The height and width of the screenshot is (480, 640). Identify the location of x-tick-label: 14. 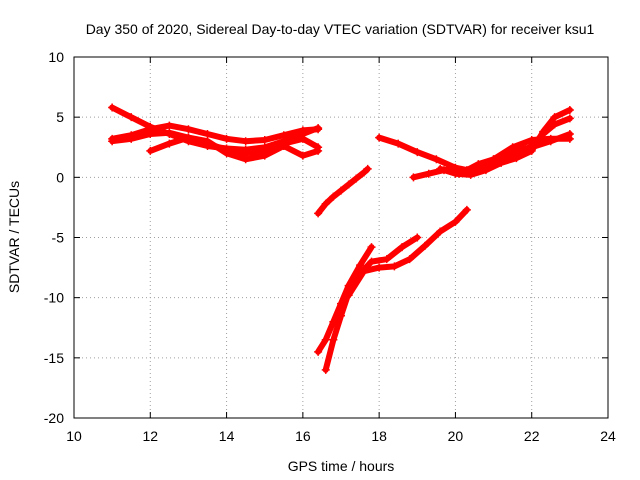
(227, 436).